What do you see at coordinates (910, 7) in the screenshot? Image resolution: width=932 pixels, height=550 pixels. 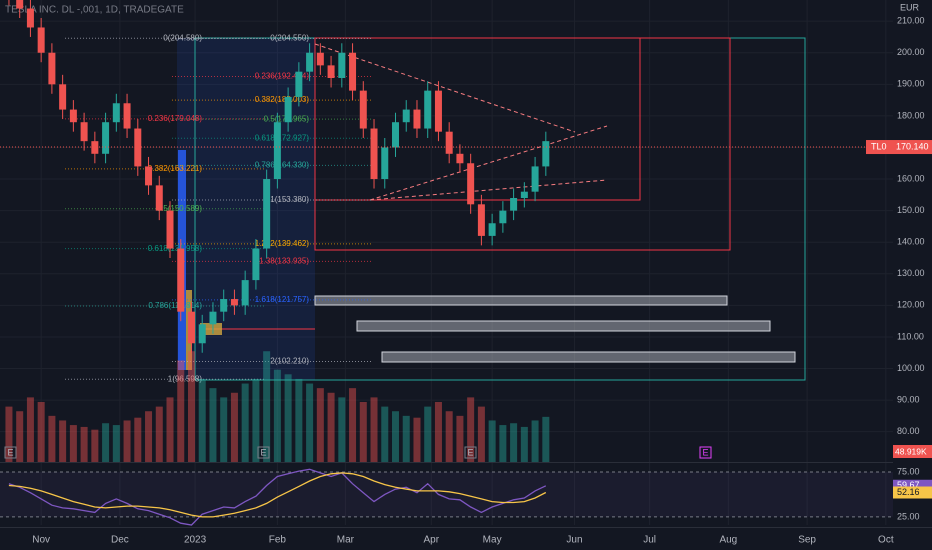 I see `currency: EUR` at bounding box center [910, 7].